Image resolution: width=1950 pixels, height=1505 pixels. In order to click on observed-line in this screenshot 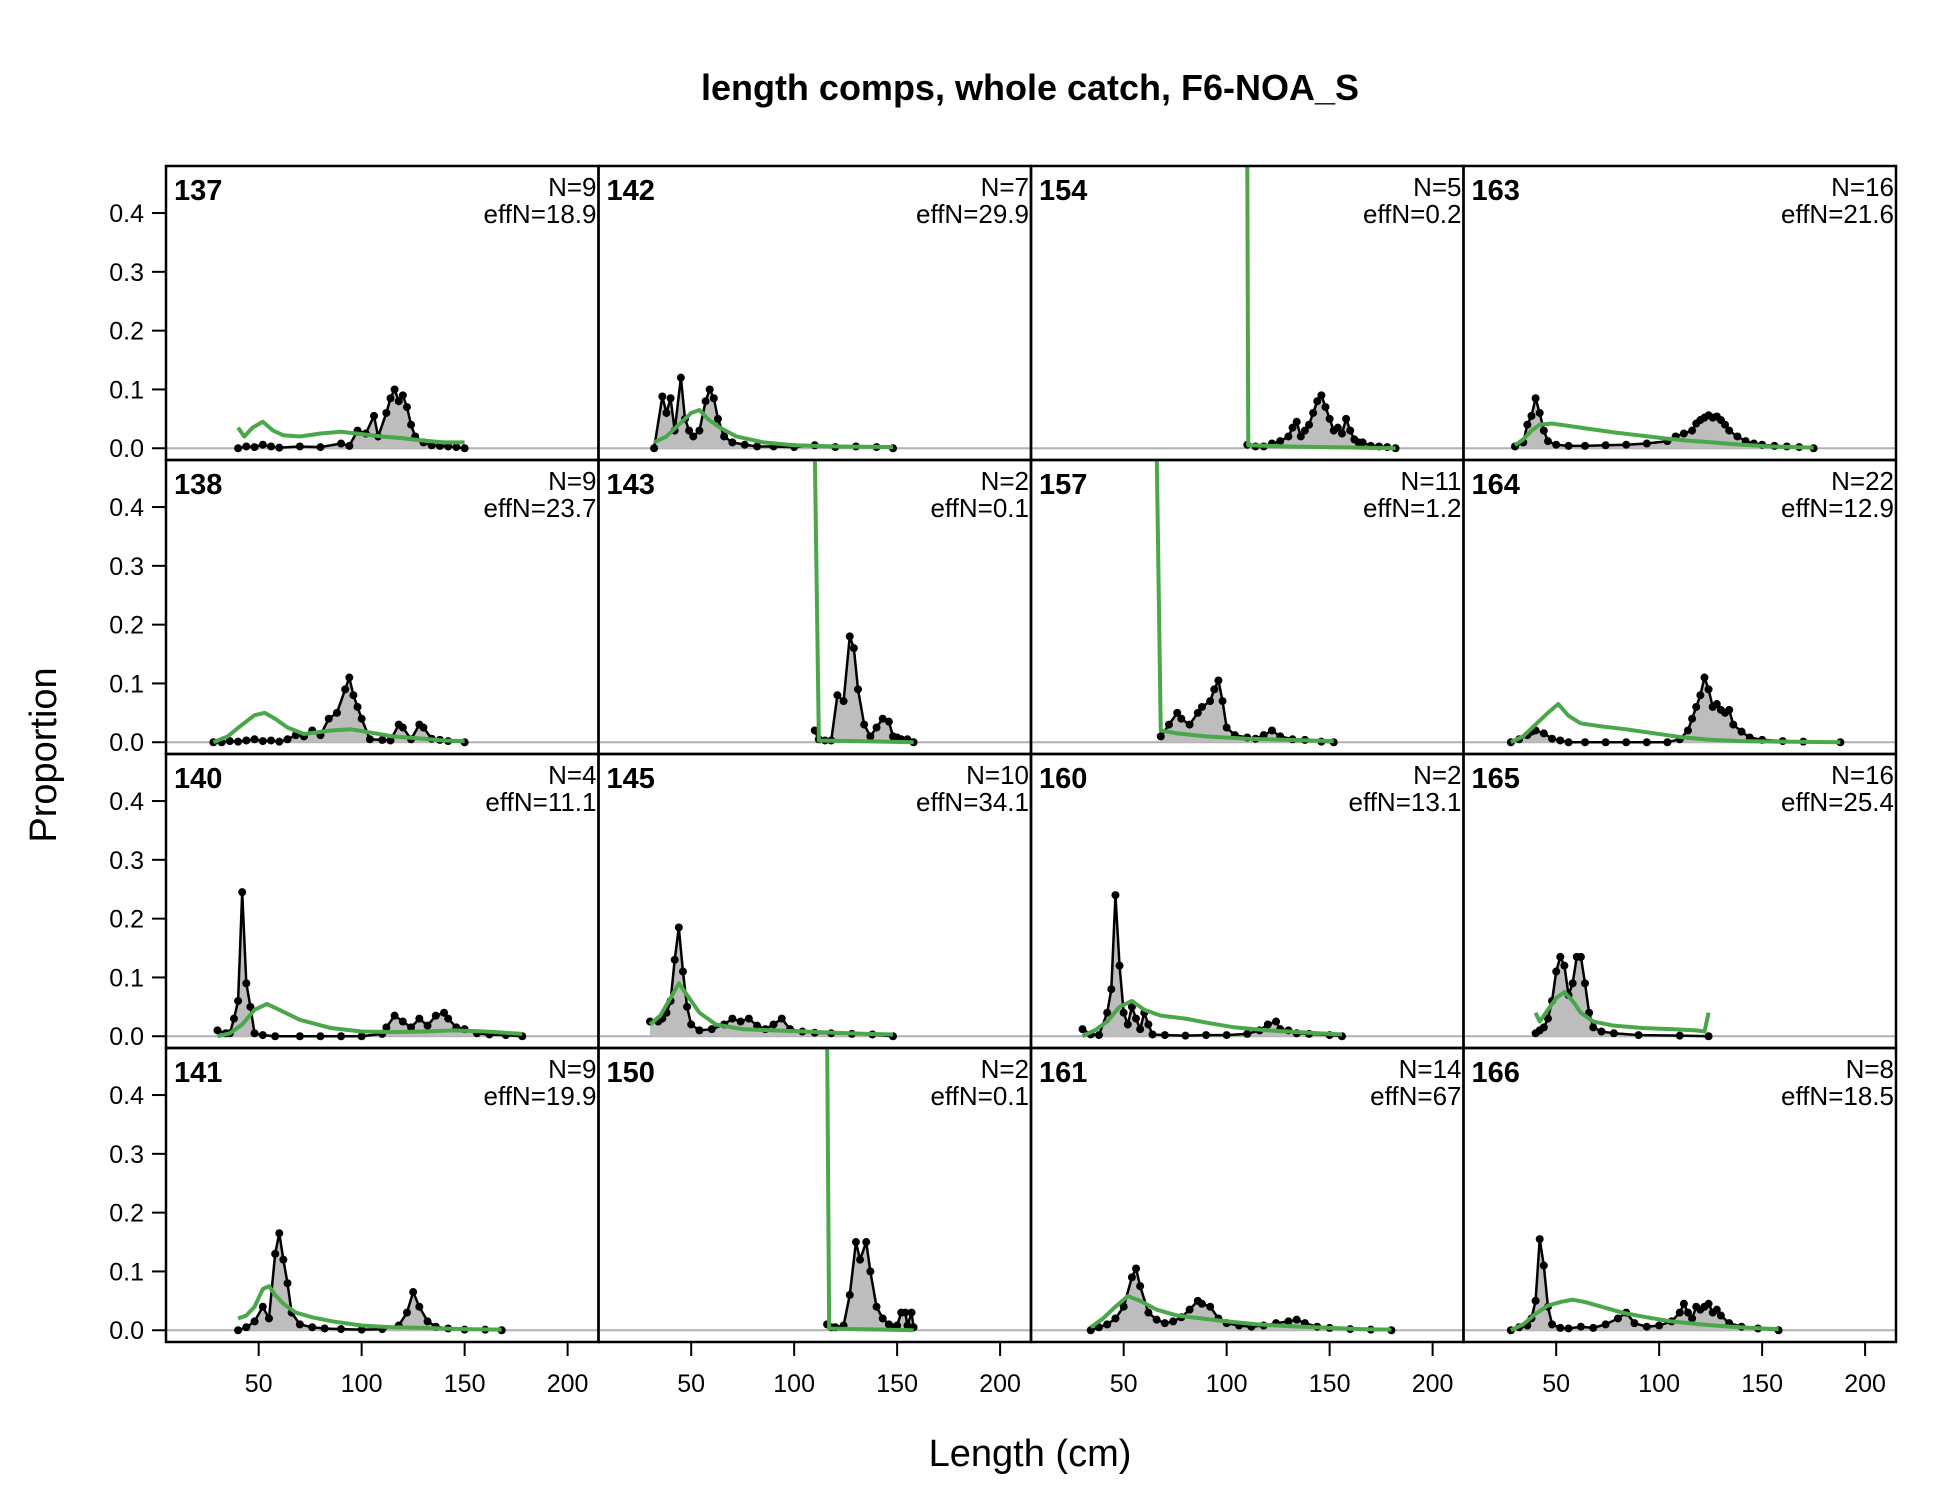, I will do `click(351, 418)`.